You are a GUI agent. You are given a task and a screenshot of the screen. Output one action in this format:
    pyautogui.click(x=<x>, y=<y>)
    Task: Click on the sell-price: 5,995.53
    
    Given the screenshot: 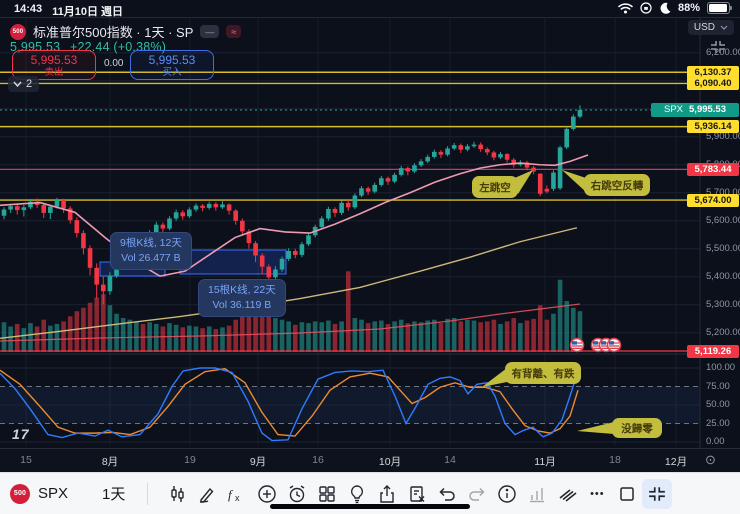 What is the action you would take?
    pyautogui.click(x=54, y=60)
    